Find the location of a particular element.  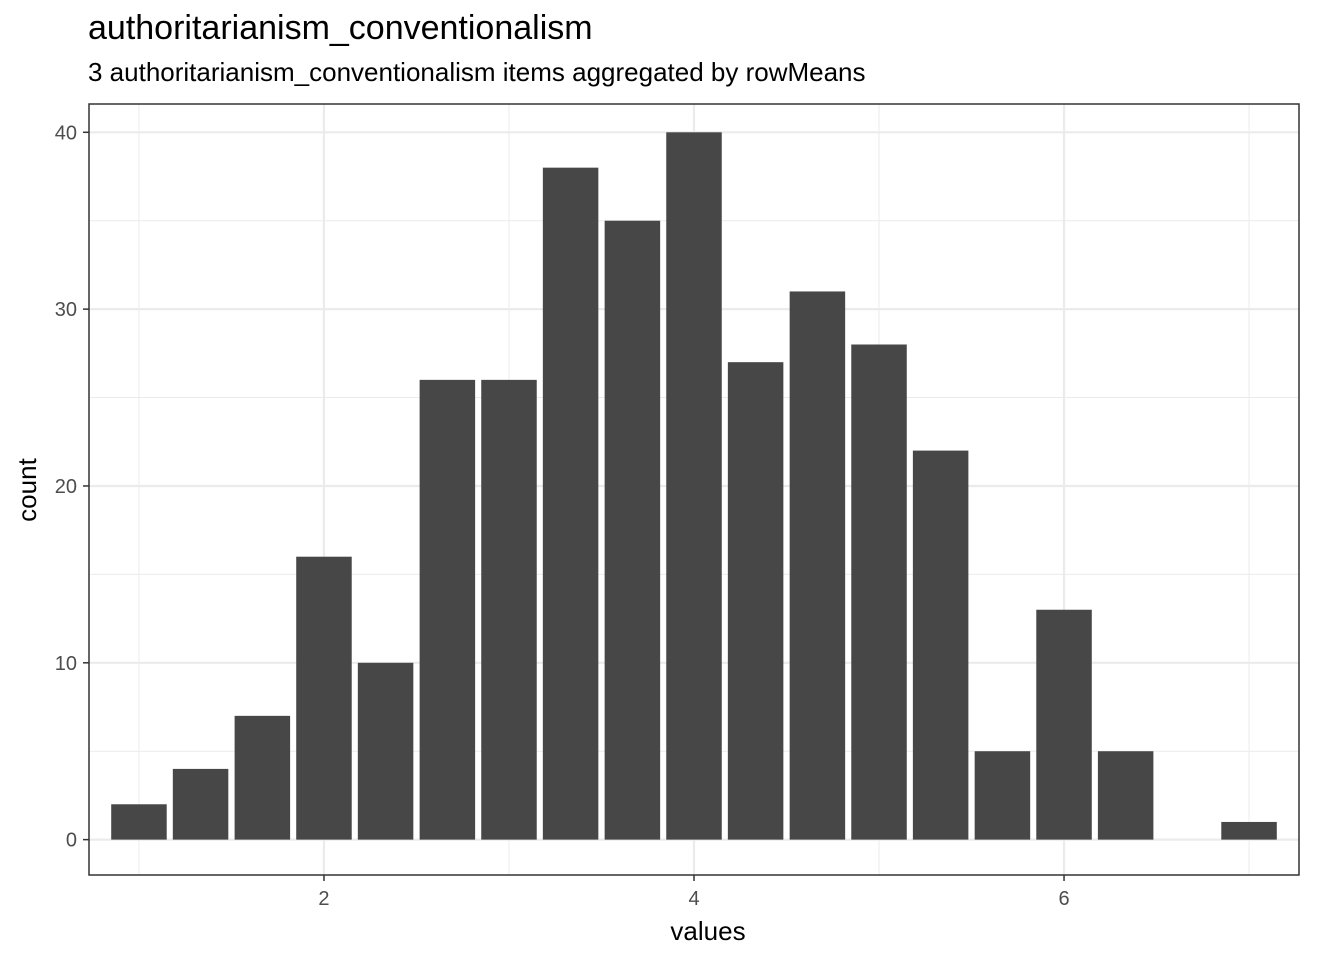

y-tick-label: 0 is located at coordinates (71, 841).